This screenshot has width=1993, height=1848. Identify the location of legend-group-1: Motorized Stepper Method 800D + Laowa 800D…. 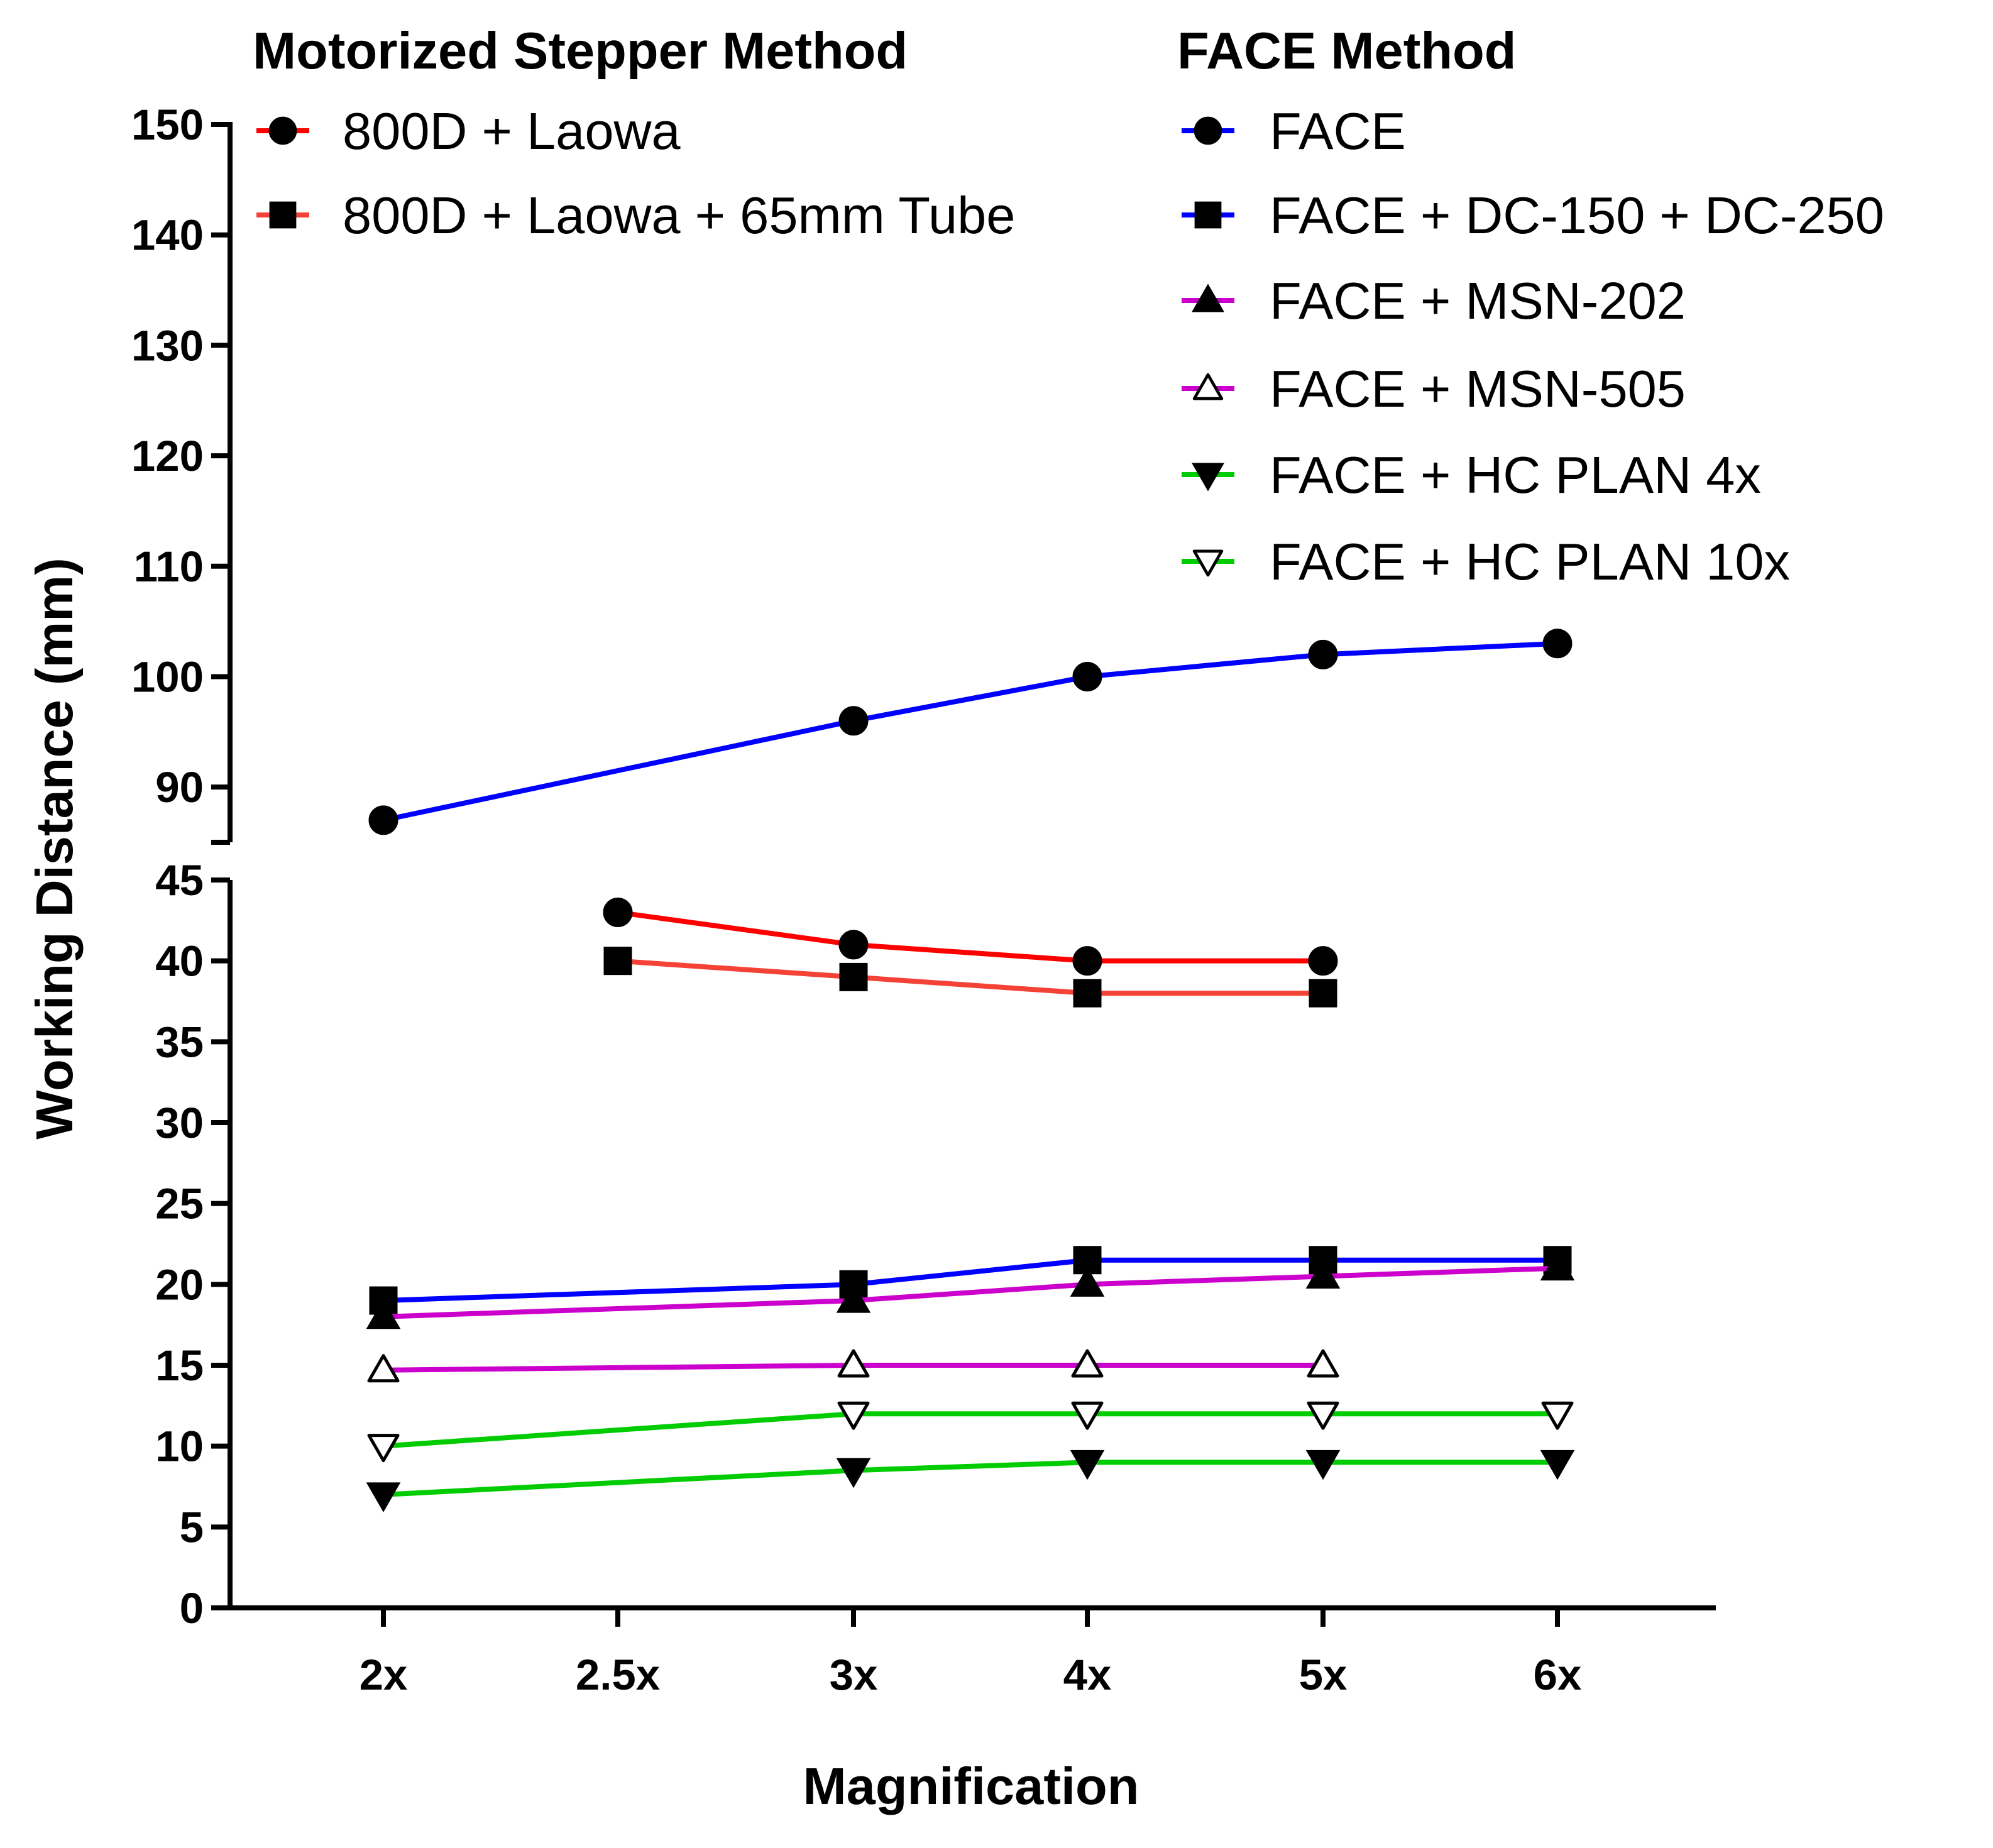
(634, 133).